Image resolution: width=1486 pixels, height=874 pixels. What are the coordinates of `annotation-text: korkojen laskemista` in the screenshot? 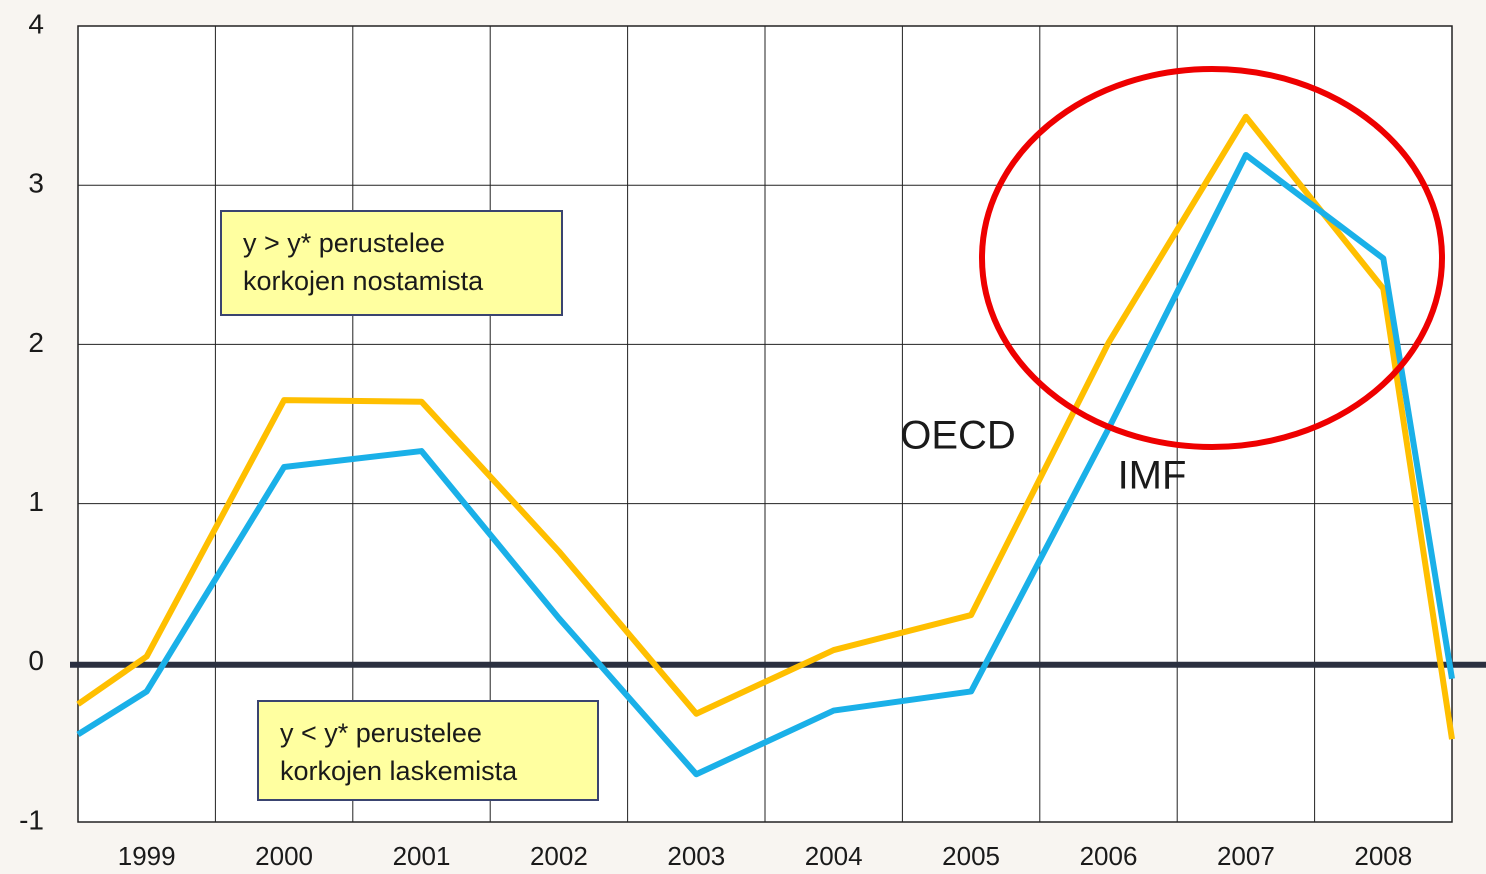 It's located at (399, 771).